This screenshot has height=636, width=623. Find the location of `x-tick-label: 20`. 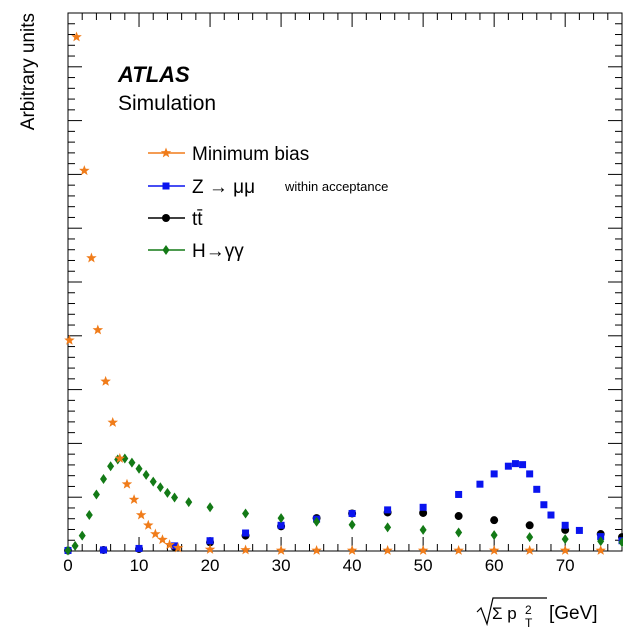

x-tick-label: 20 is located at coordinates (210, 565).